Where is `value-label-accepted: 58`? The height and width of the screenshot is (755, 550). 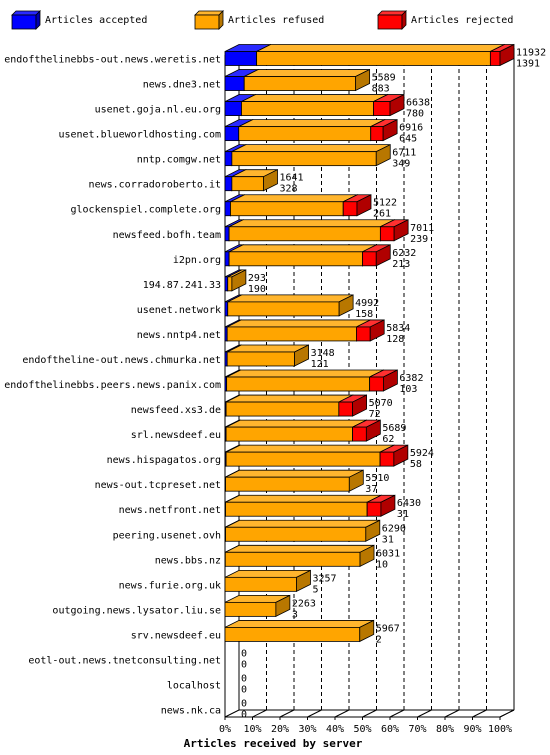
value-label-accepted: 58 is located at coordinates (416, 464).